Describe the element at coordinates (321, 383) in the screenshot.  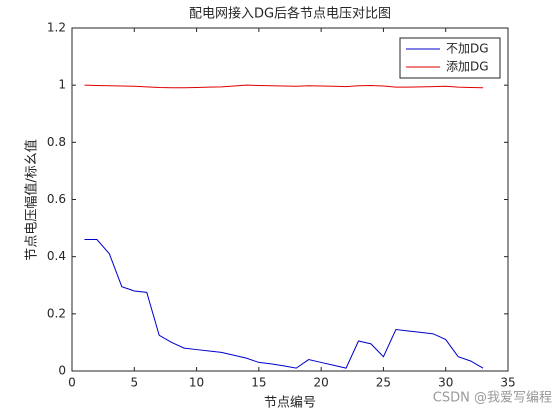
I see `x-tick-label: 20` at that location.